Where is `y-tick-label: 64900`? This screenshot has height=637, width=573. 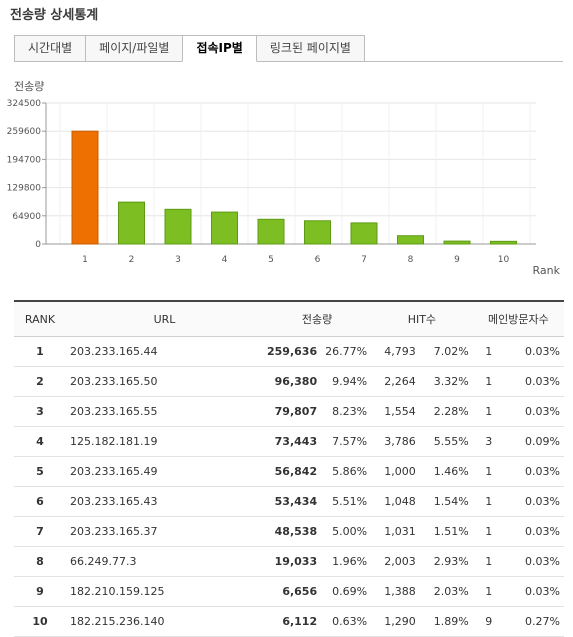
y-tick-label: 64900 is located at coordinates (26, 217).